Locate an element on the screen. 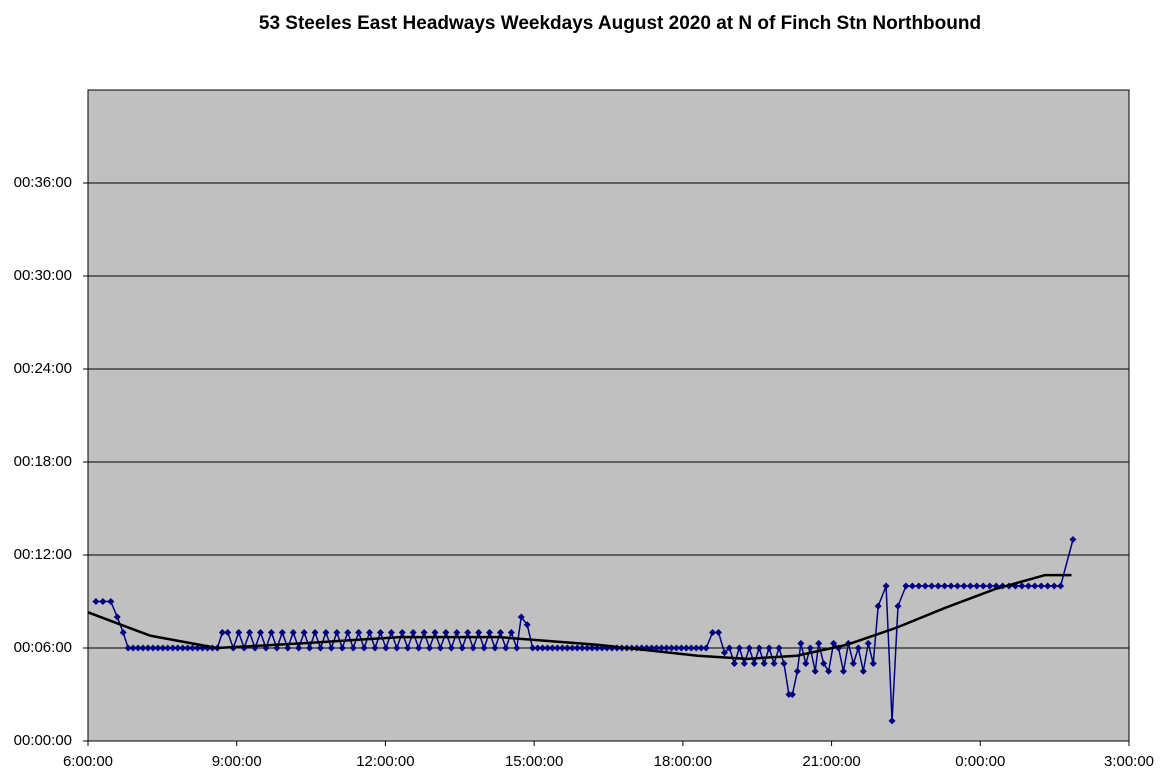  trendline is located at coordinates (579, 617).